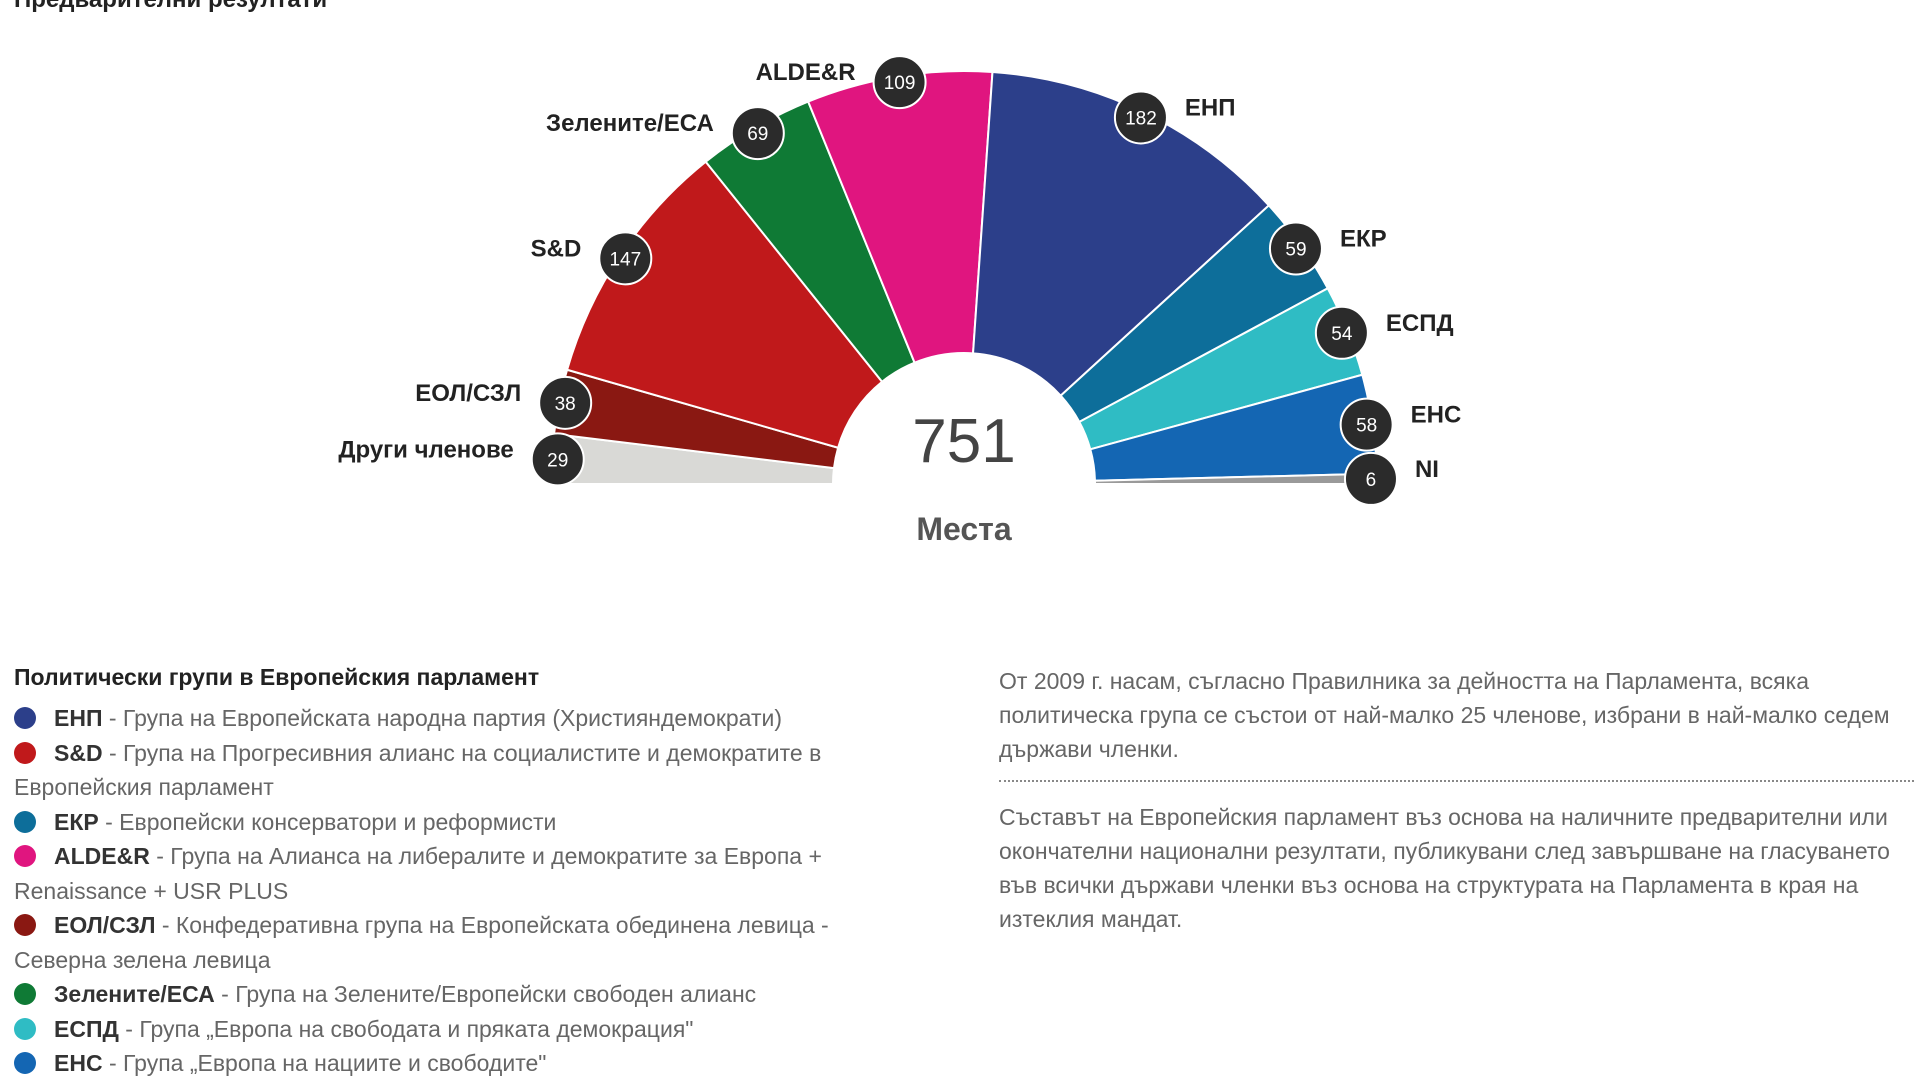  I want to click on legend-abbr: S&D, so click(78, 752).